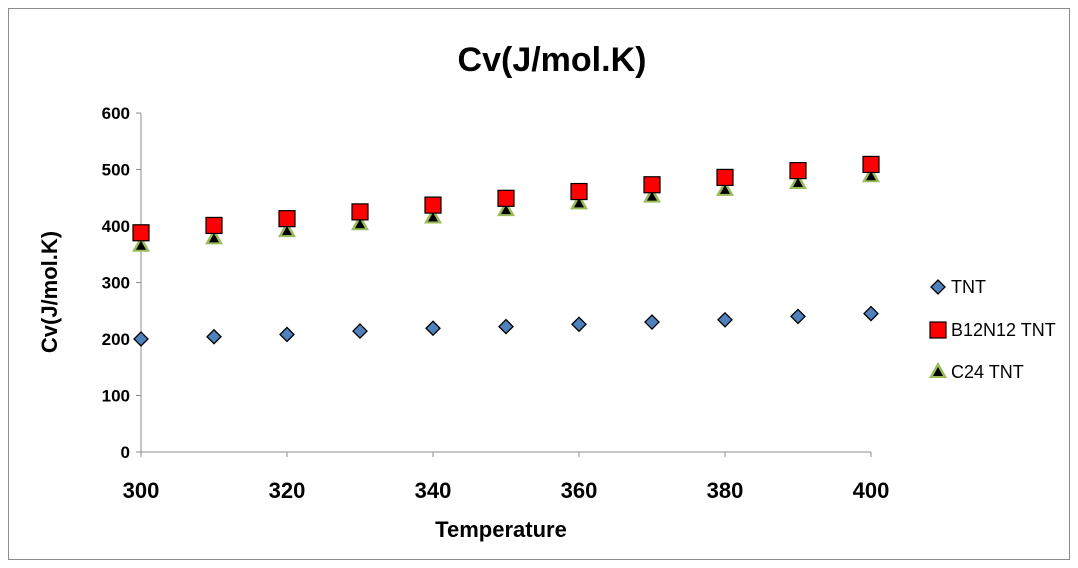 The height and width of the screenshot is (568, 1078). Describe the element at coordinates (141, 490) in the screenshot. I see `x-tick-label: 300` at that location.